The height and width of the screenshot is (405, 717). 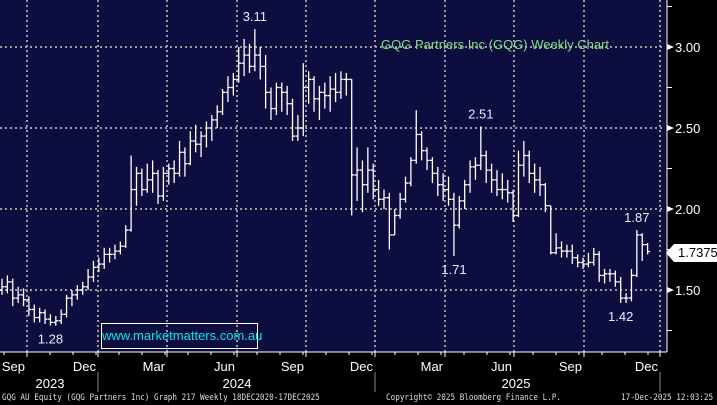 I want to click on price-annotation: 1.71, so click(x=453, y=269).